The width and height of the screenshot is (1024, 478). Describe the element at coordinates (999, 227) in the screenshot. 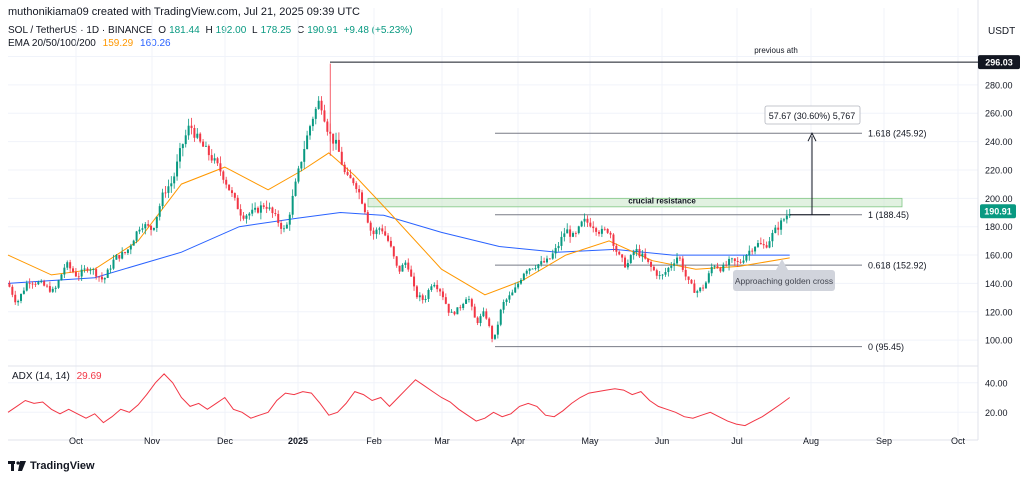

I see `price-tick-label: 180.00` at that location.